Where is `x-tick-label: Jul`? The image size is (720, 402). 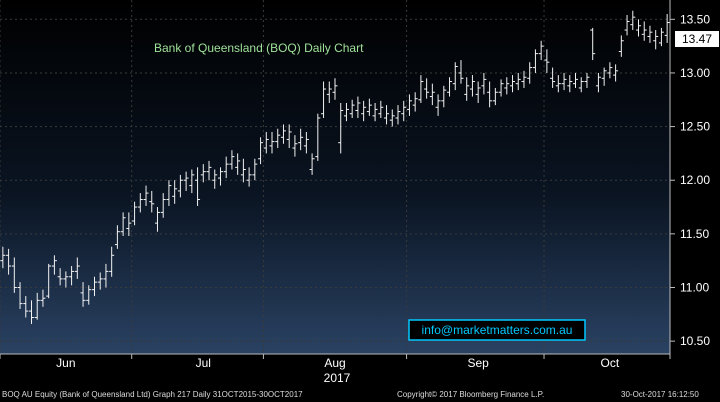 x-tick-label: Jul is located at coordinates (203, 363).